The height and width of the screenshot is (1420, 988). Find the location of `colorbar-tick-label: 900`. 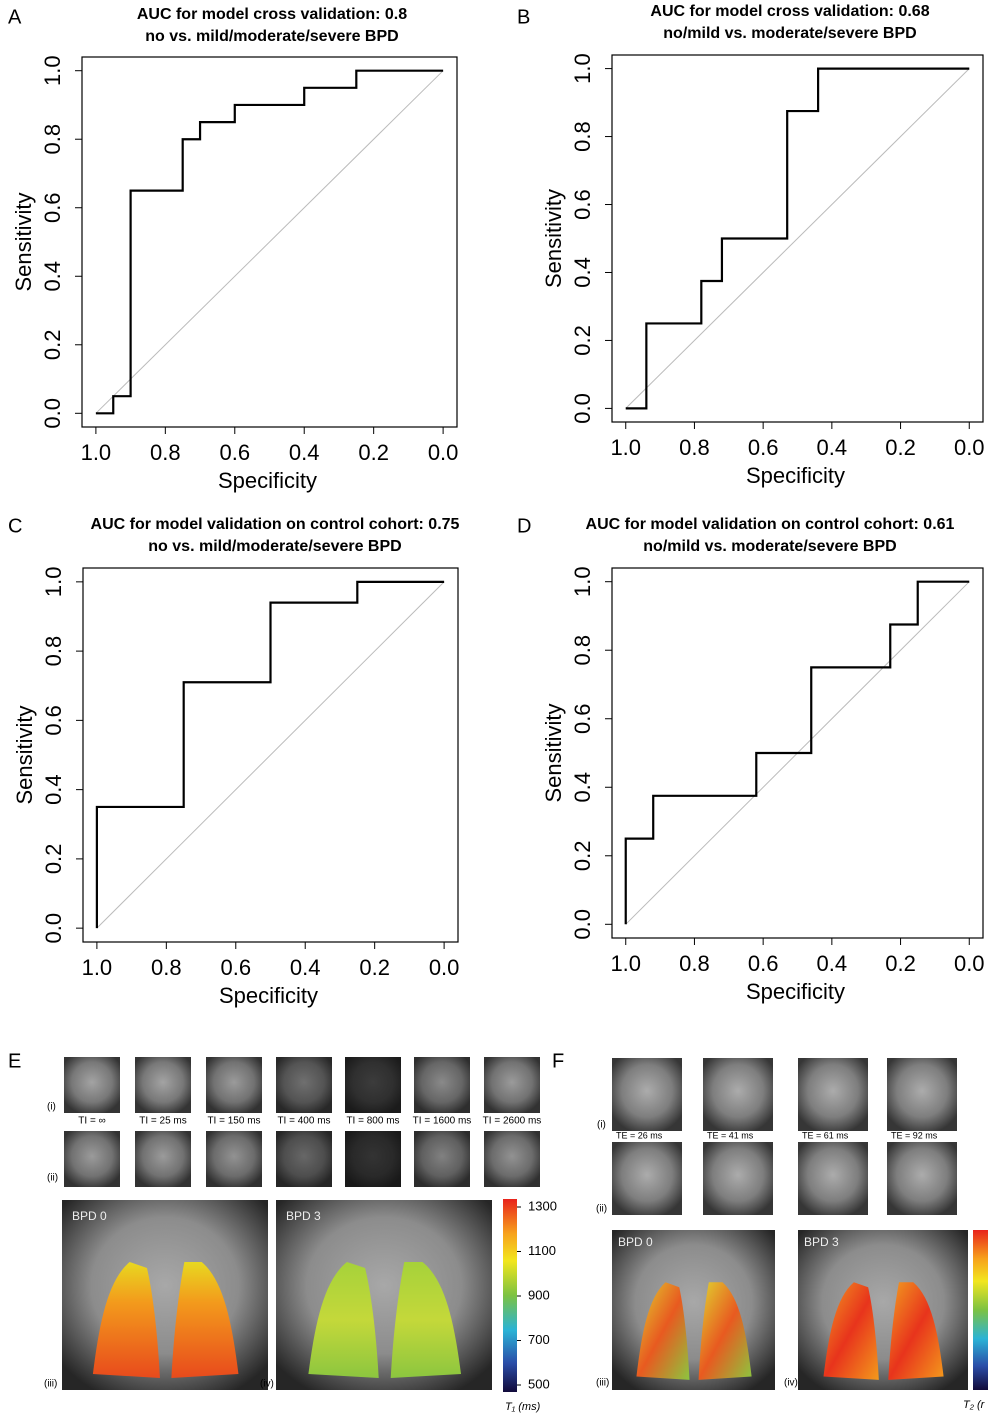

colorbar-tick-label: 900 is located at coordinates (539, 1294).